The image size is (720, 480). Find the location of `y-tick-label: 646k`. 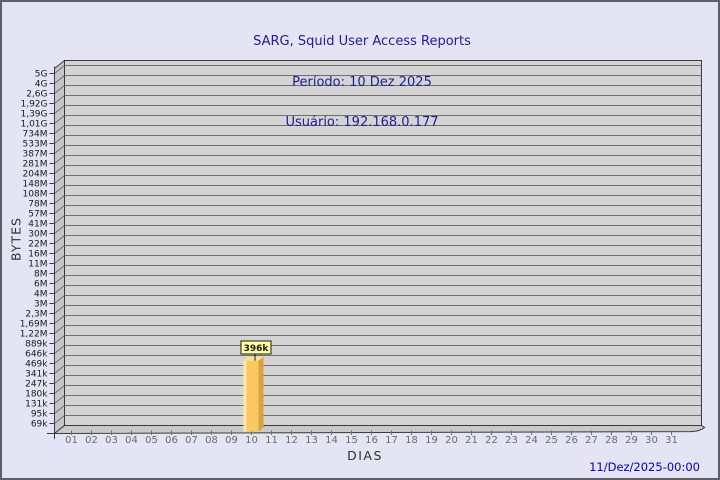

y-tick-label: 646k is located at coordinates (36, 355).